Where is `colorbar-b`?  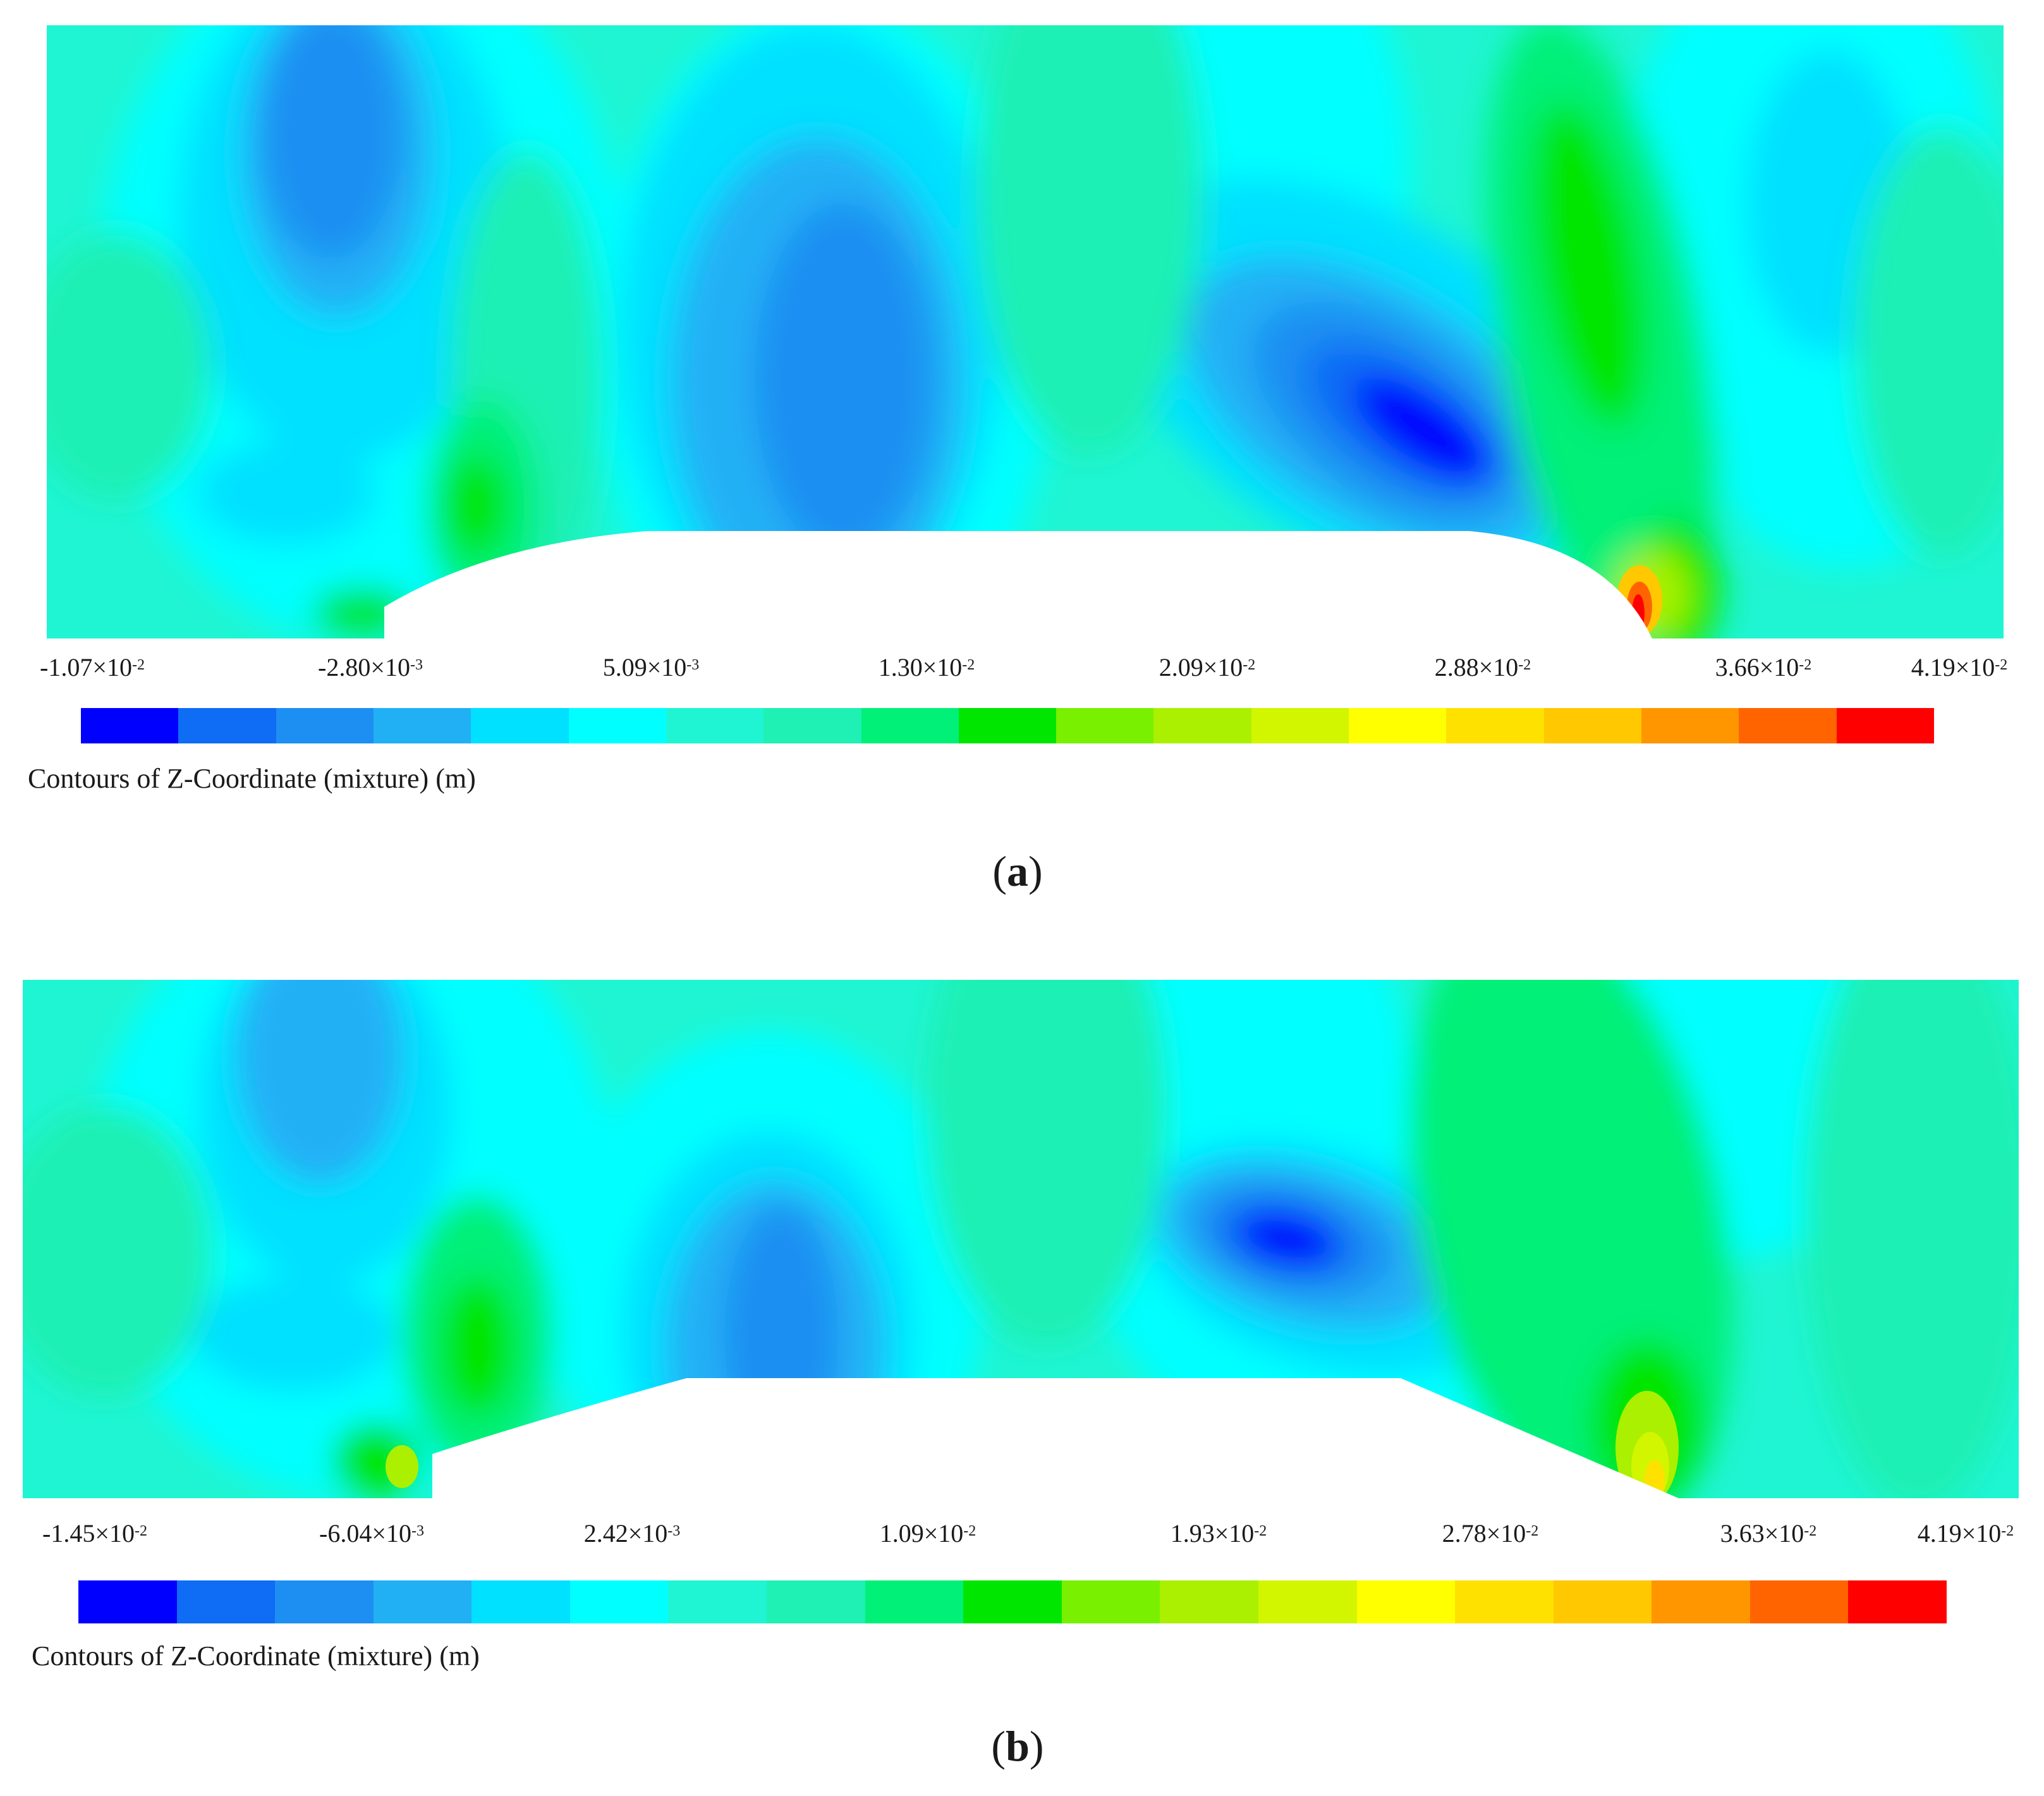 colorbar-b is located at coordinates (1013, 1602).